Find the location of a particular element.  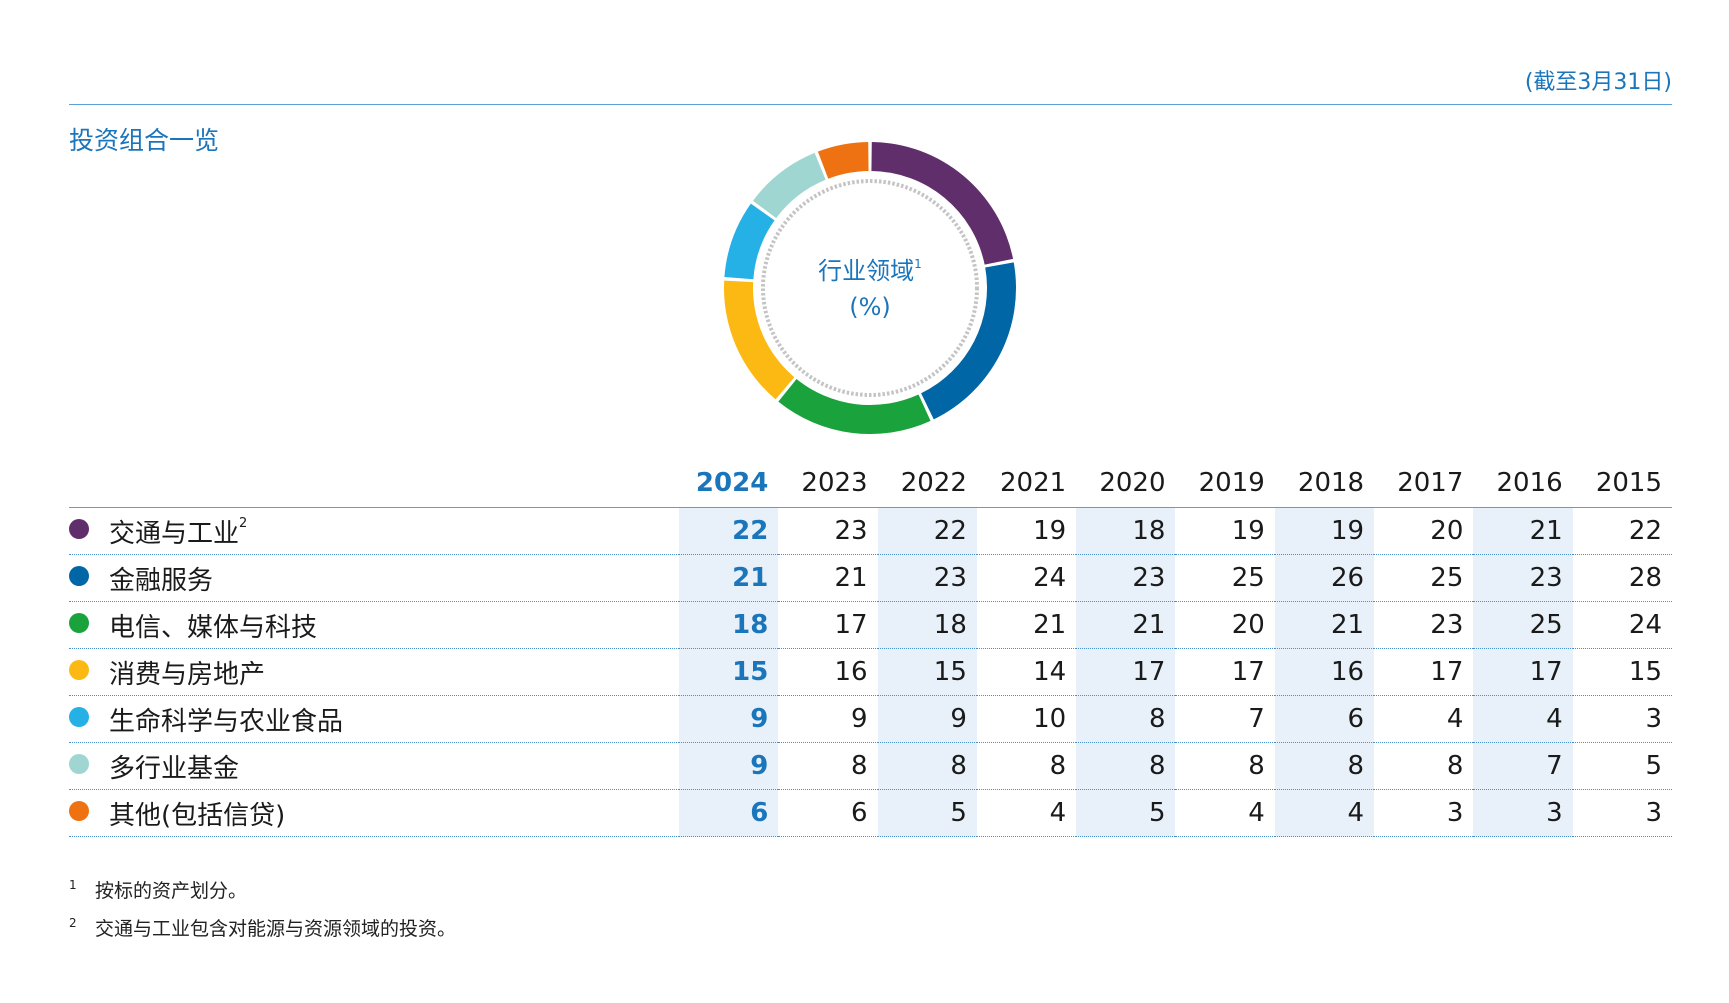

category-label: 电信、媒体与科技 is located at coordinates (213, 627).